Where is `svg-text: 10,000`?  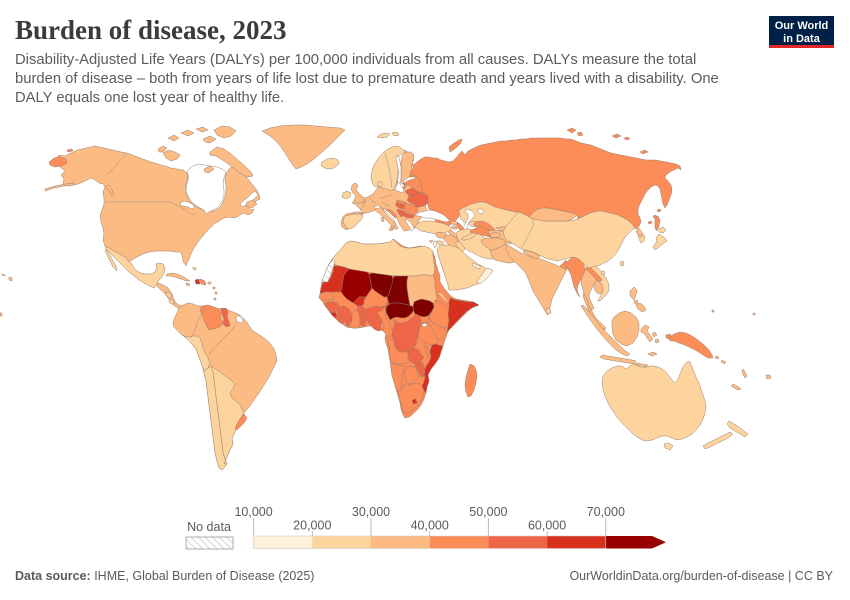 svg-text: 10,000 is located at coordinates (253, 512).